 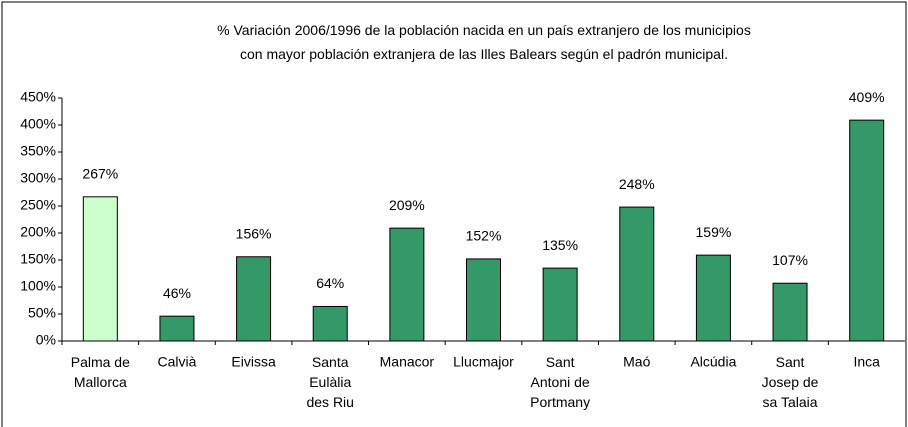 What do you see at coordinates (38, 205) in the screenshot?
I see `y-tick-label: 250%` at bounding box center [38, 205].